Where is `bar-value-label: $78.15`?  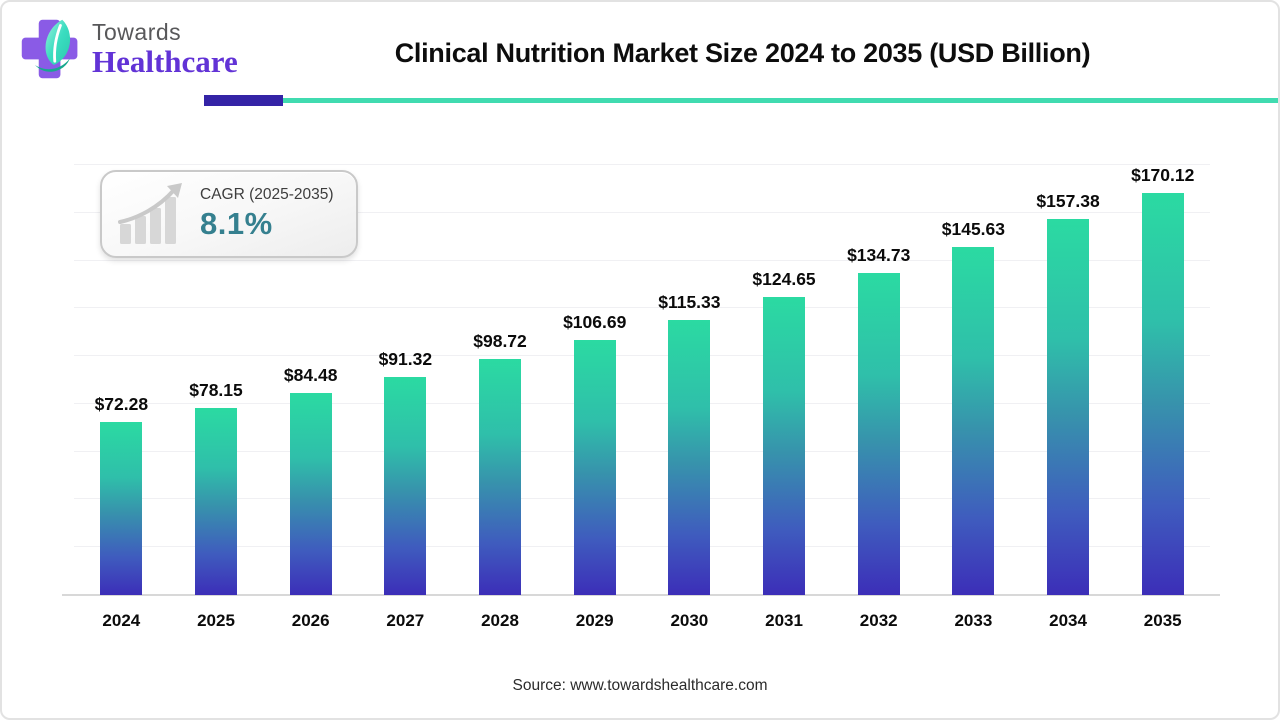
bar-value-label: $78.15 is located at coordinates (216, 390).